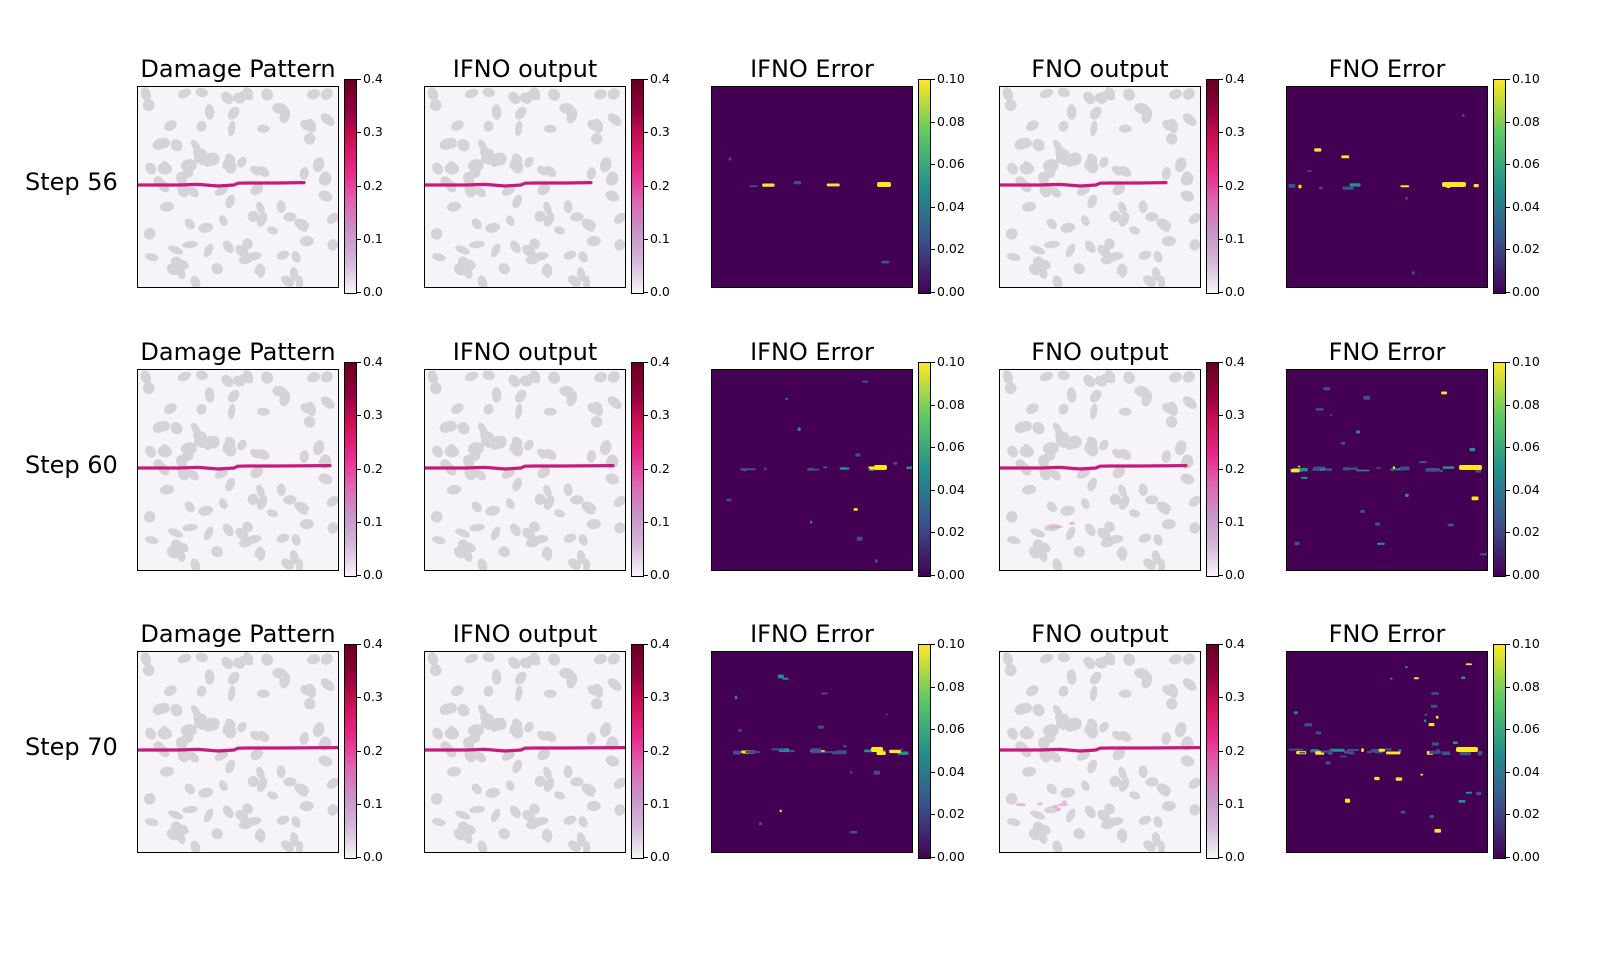 This screenshot has height=959, width=1613. What do you see at coordinates (373, 291) in the screenshot?
I see `colorbar-tick-label: 0.0` at bounding box center [373, 291].